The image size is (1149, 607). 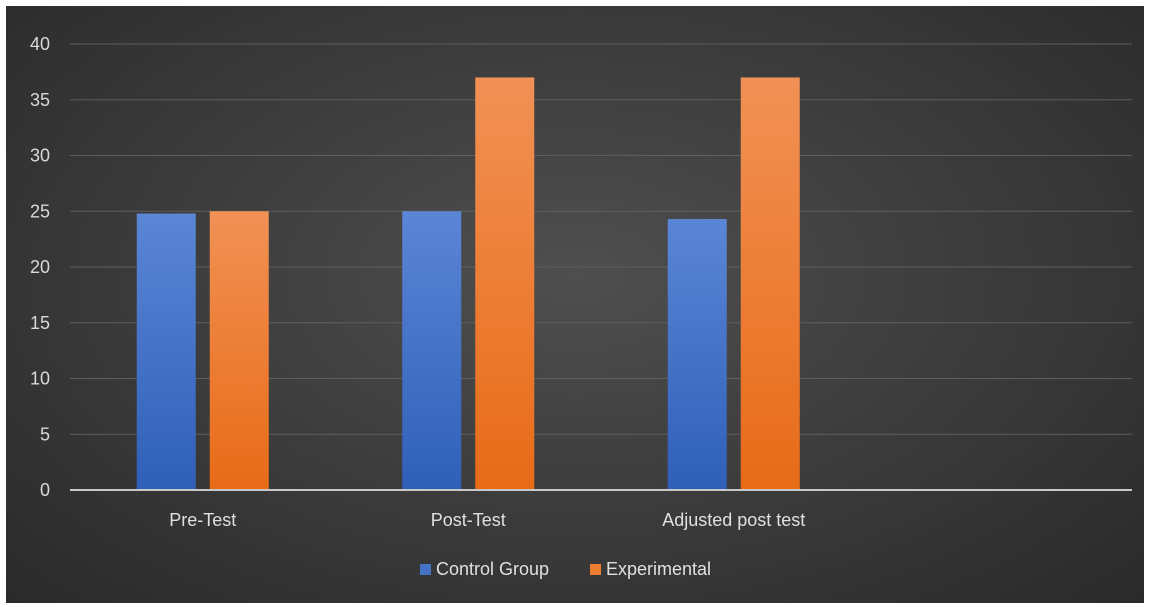 I want to click on legend-label: Control Group, so click(x=492, y=569).